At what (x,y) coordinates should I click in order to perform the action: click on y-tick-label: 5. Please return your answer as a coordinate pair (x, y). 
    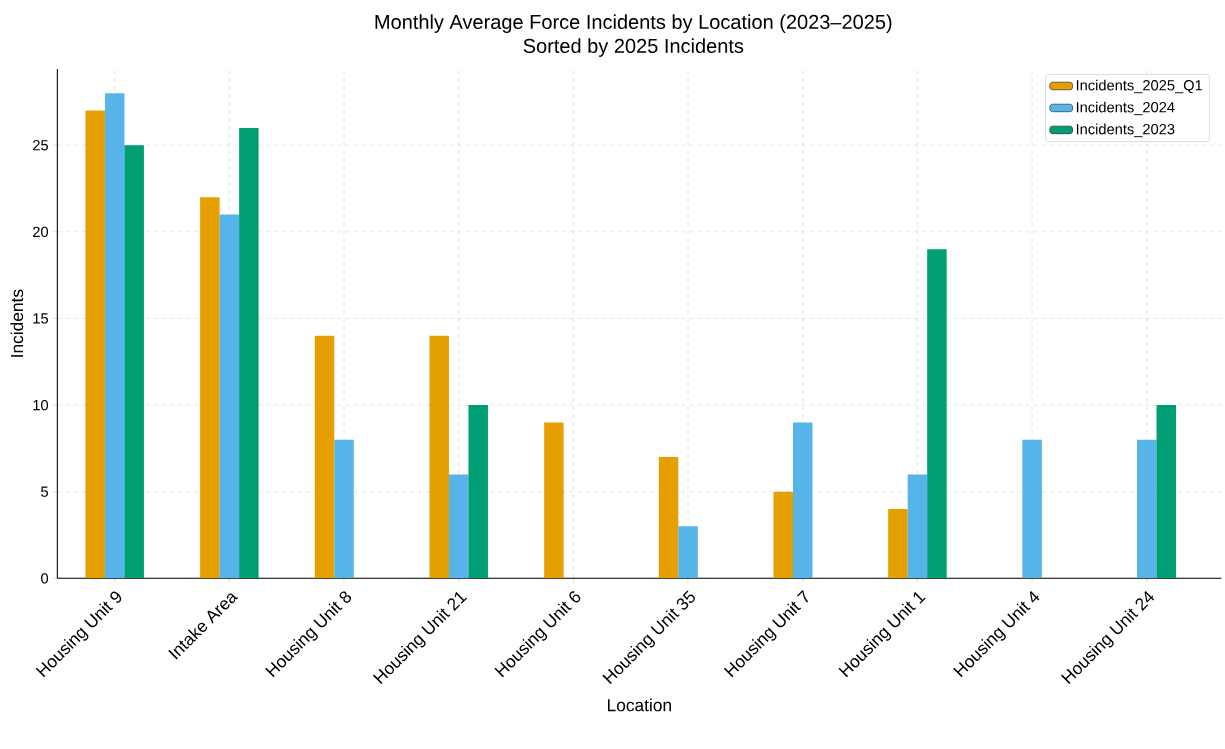
    Looking at the image, I should click on (44, 491).